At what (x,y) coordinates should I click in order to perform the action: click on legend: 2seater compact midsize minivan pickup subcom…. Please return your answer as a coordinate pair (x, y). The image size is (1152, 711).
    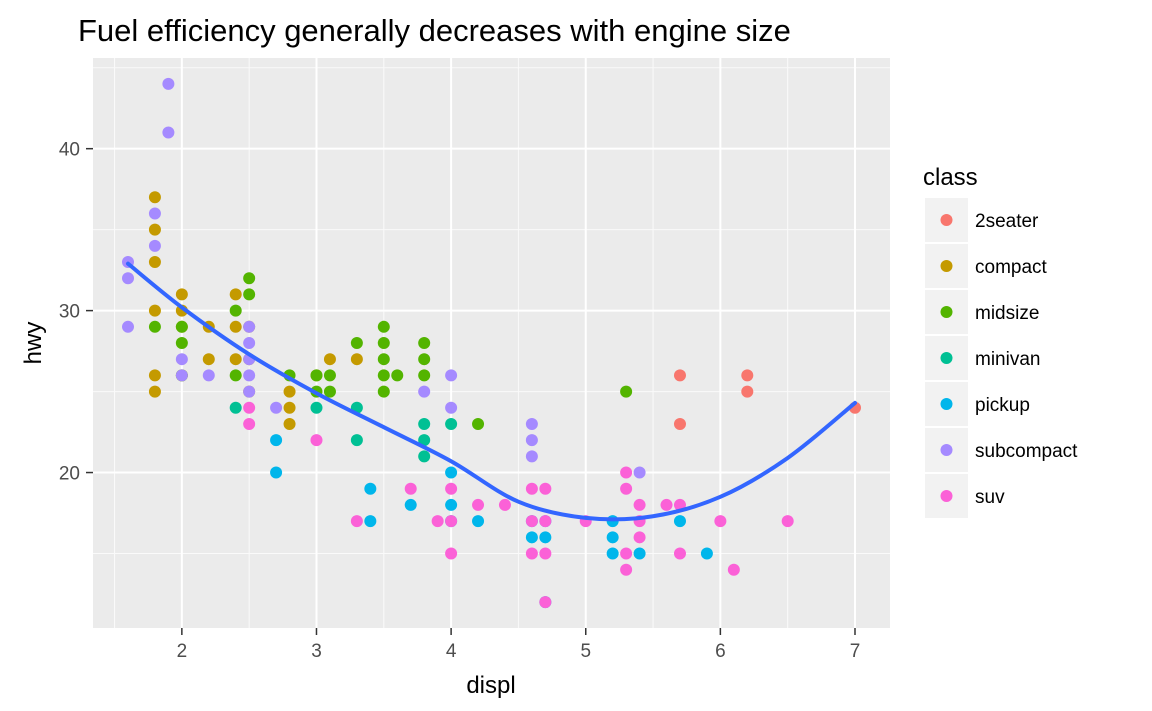
    Looking at the image, I should click on (1001, 358).